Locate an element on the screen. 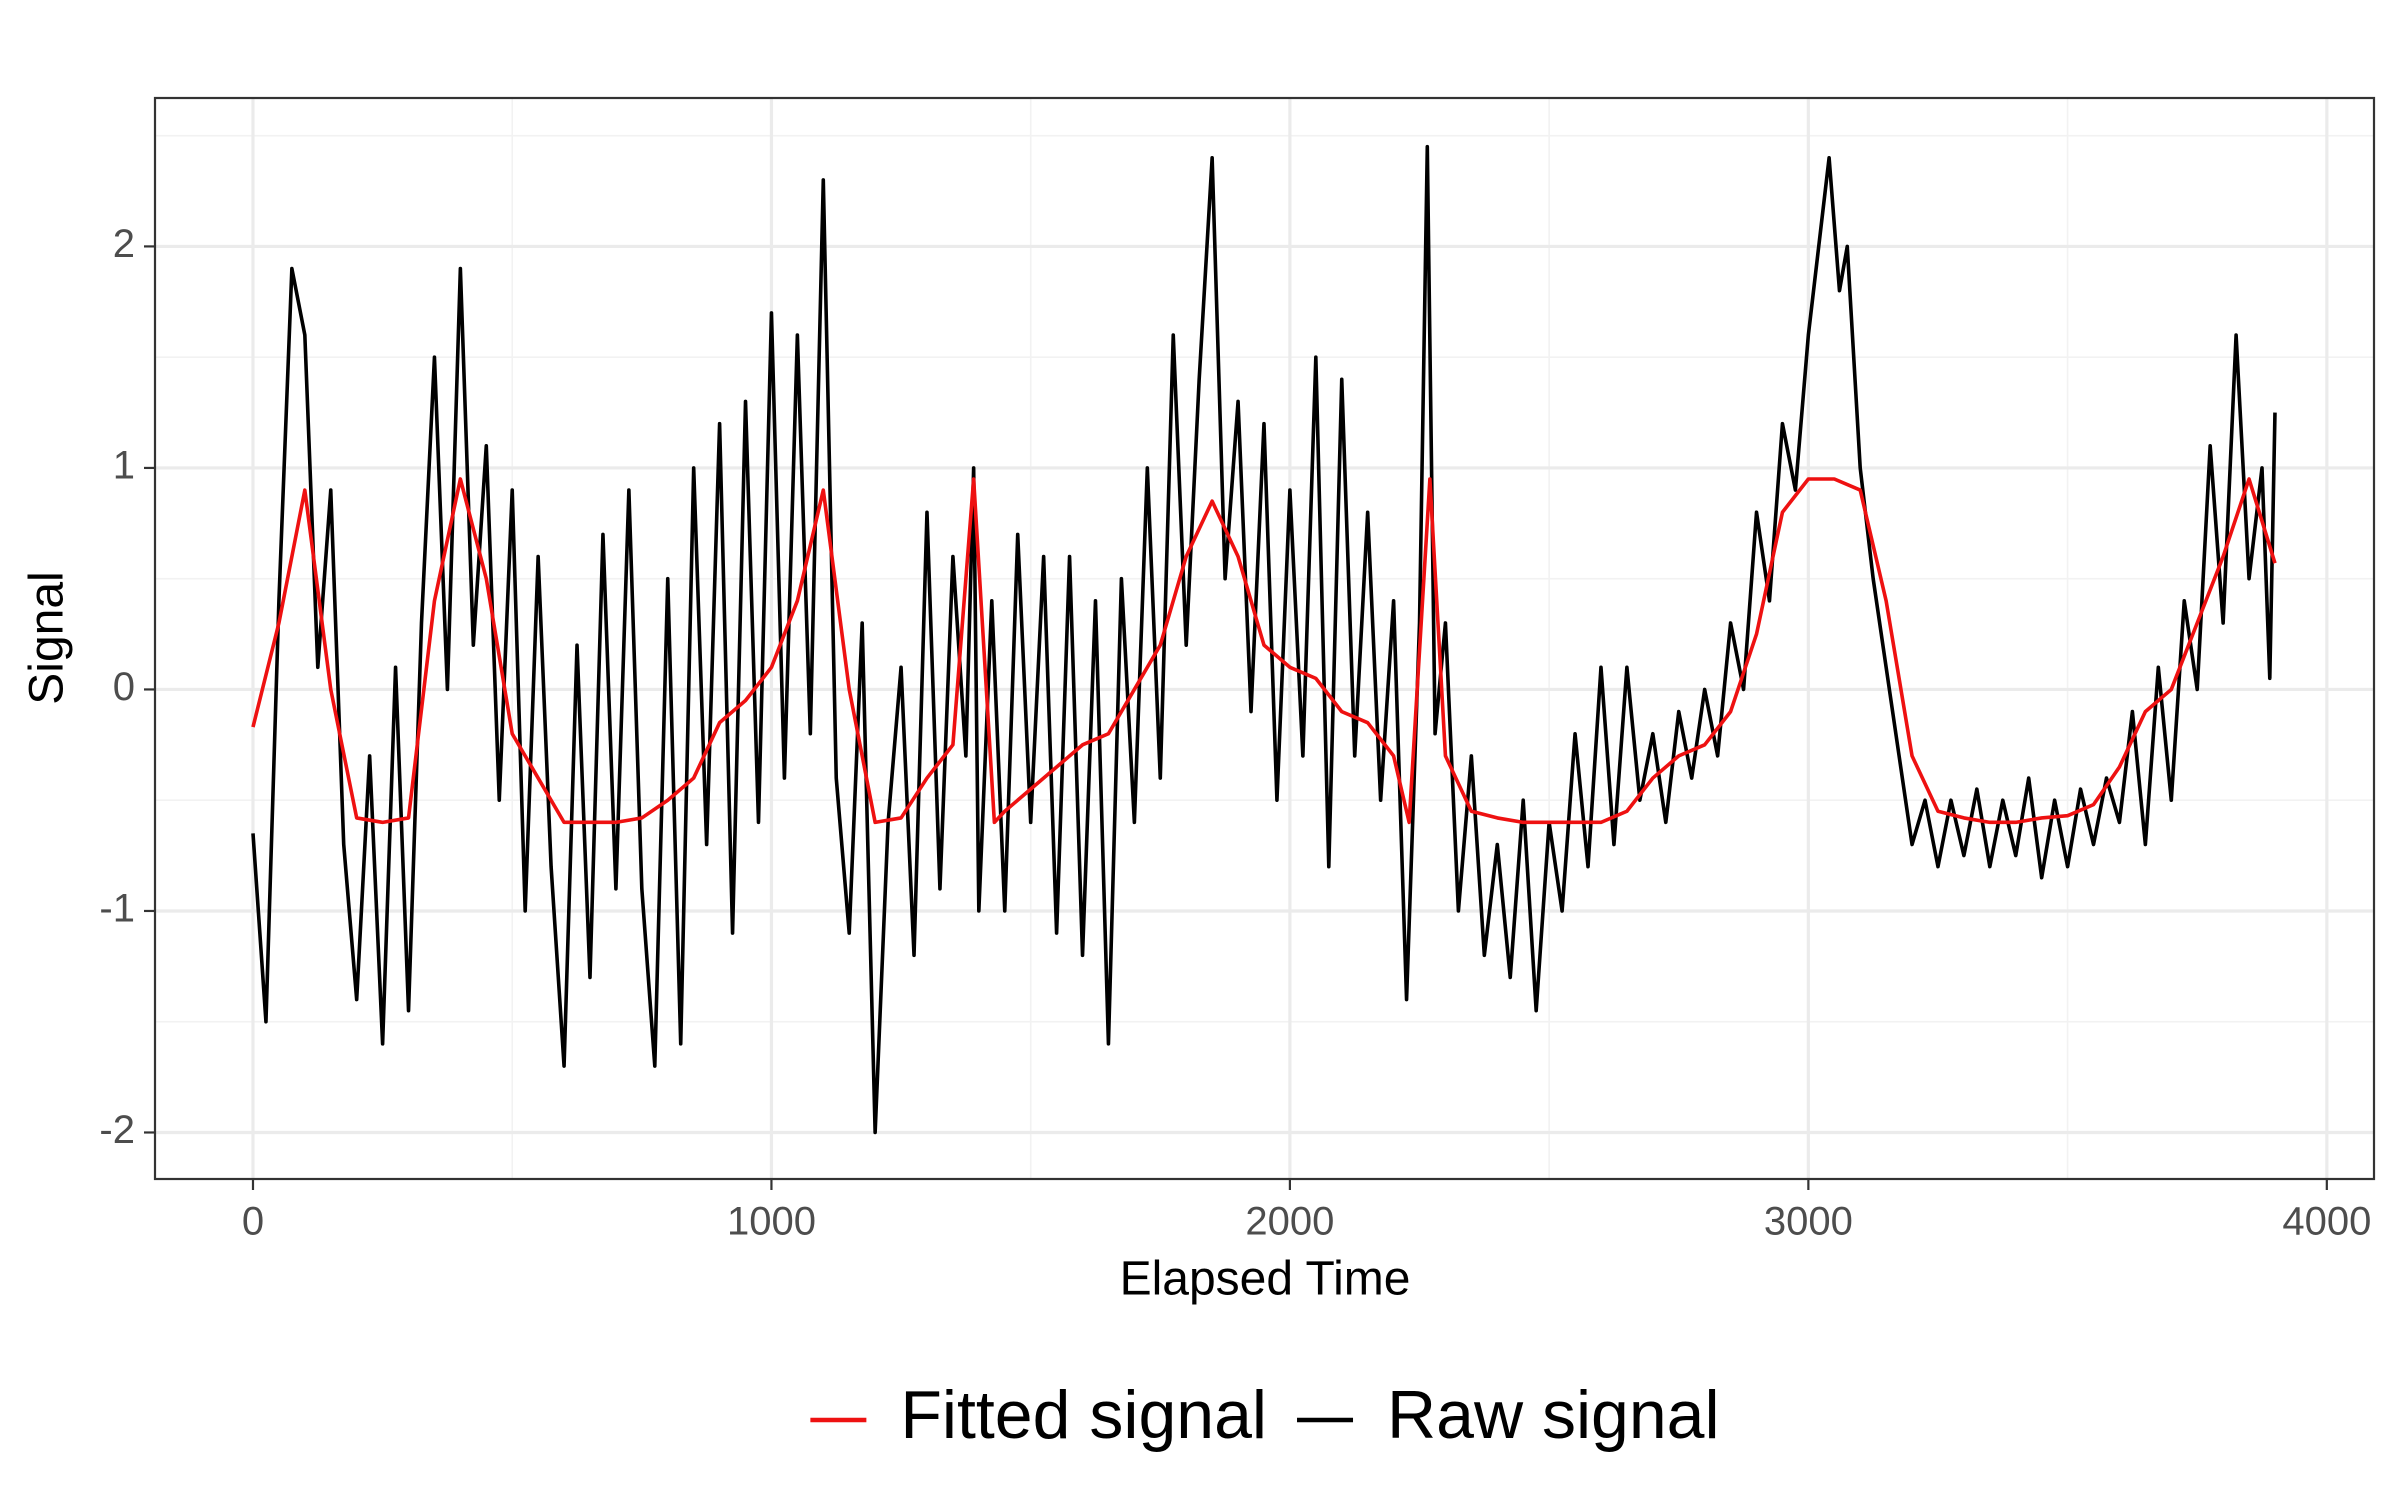  x-tick-label: 1000 is located at coordinates (771, 1222).